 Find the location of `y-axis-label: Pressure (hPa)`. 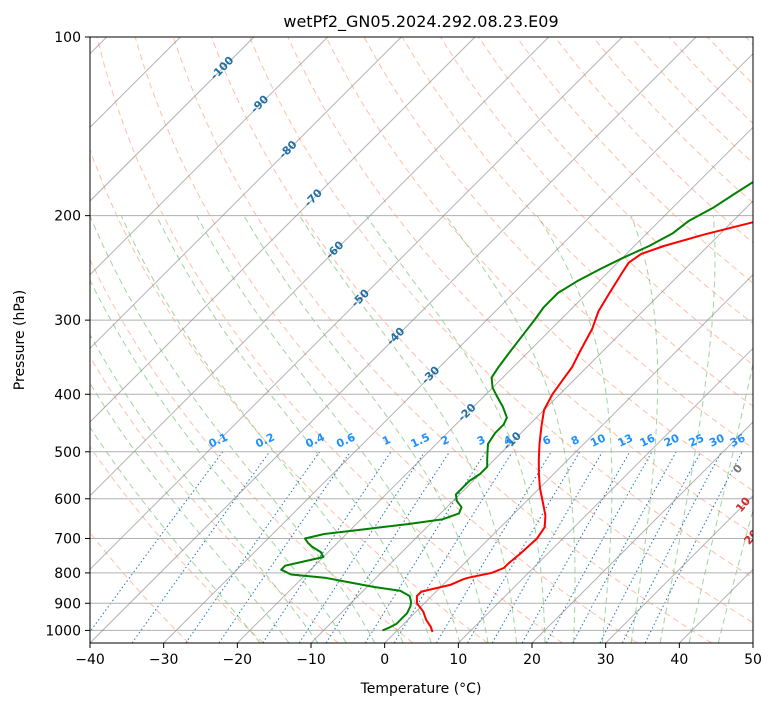

y-axis-label: Pressure (hPa) is located at coordinates (20, 340).